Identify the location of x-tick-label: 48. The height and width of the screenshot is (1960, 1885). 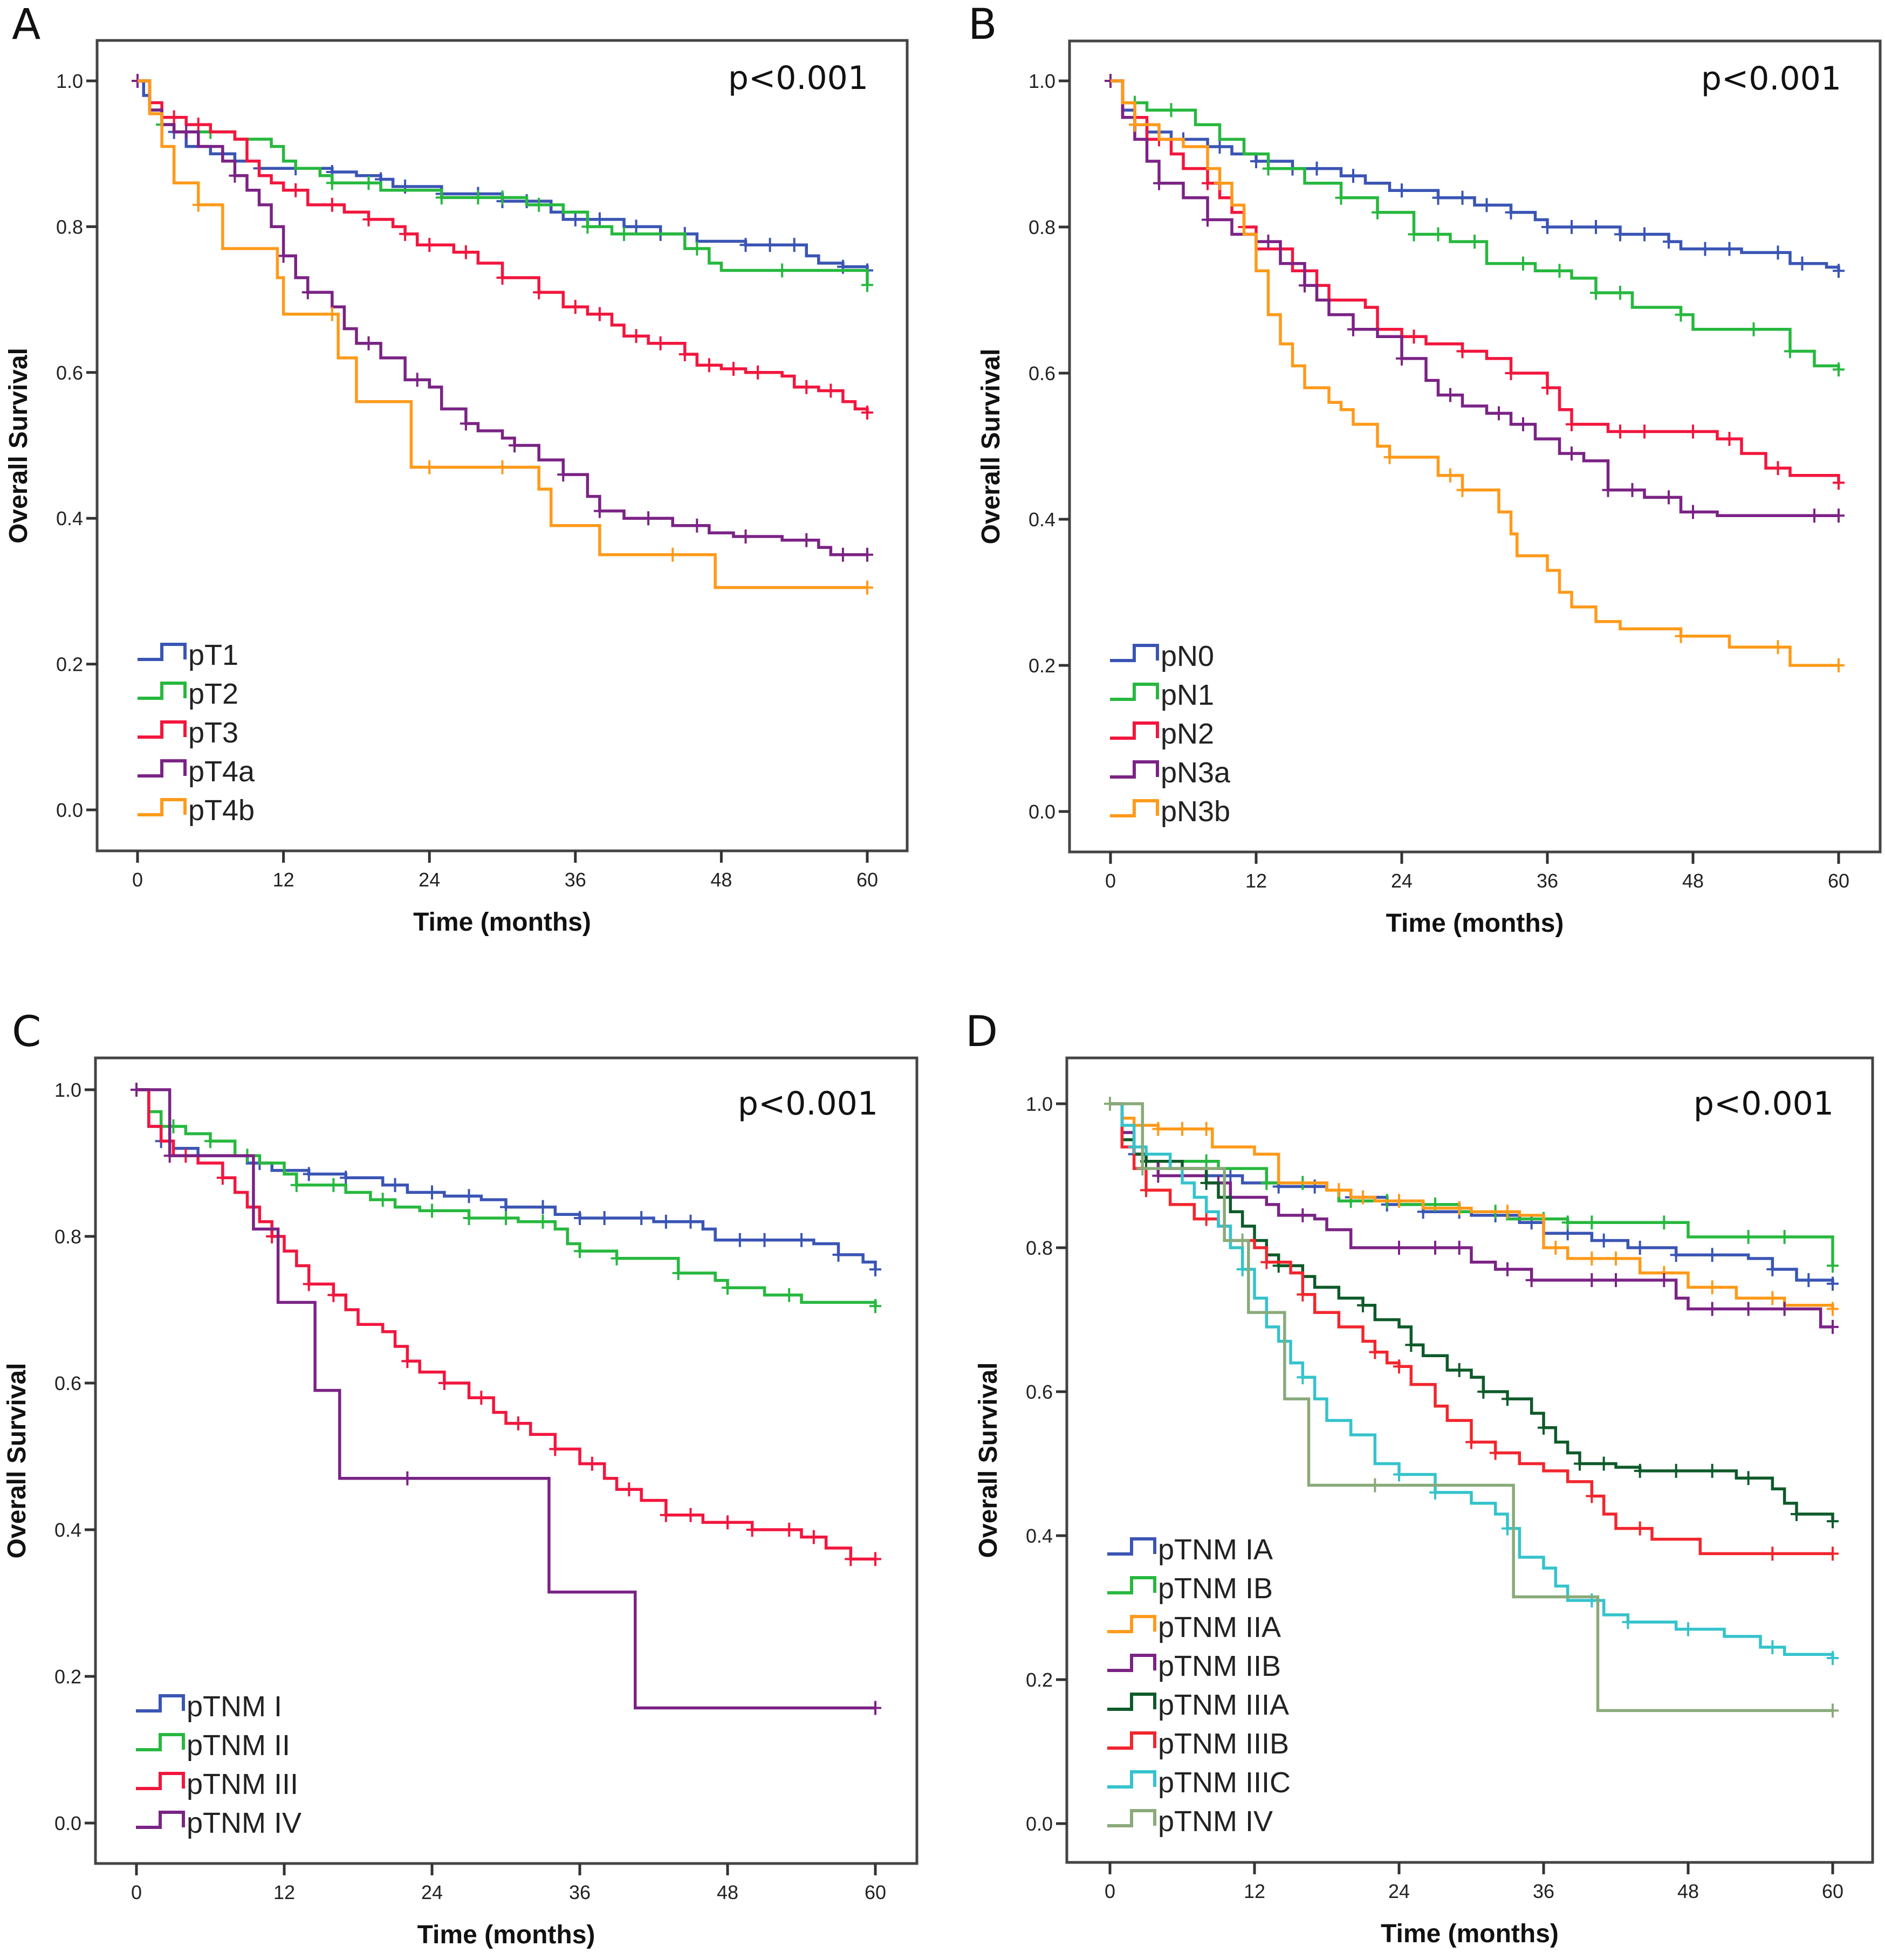
(1688, 1891).